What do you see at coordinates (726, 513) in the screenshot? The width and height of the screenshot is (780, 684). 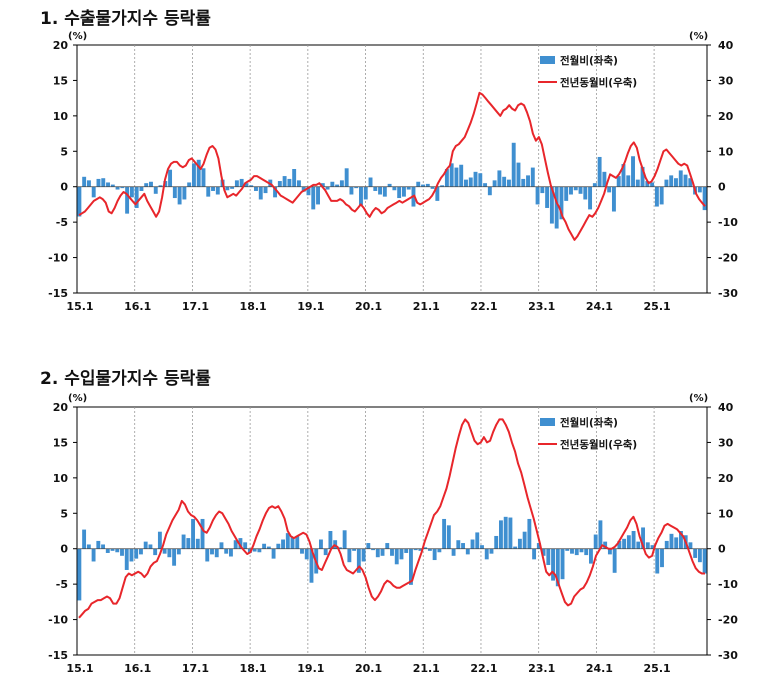 I see `right-tick-label: 10` at bounding box center [726, 513].